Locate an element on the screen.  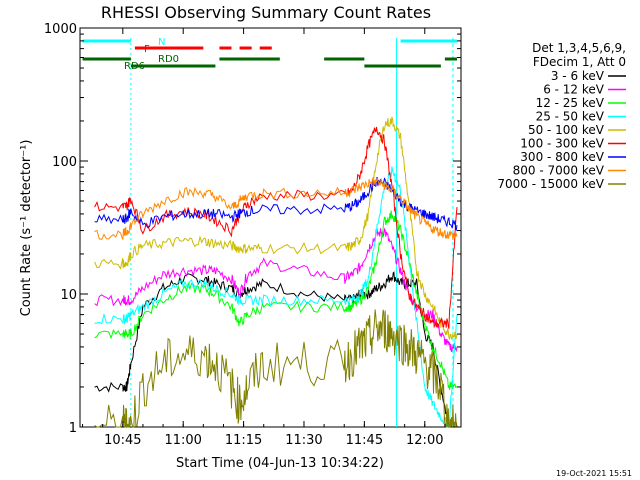
legend-header-line-1: Det 1,3,4,5,6,9, is located at coordinates (579, 48).